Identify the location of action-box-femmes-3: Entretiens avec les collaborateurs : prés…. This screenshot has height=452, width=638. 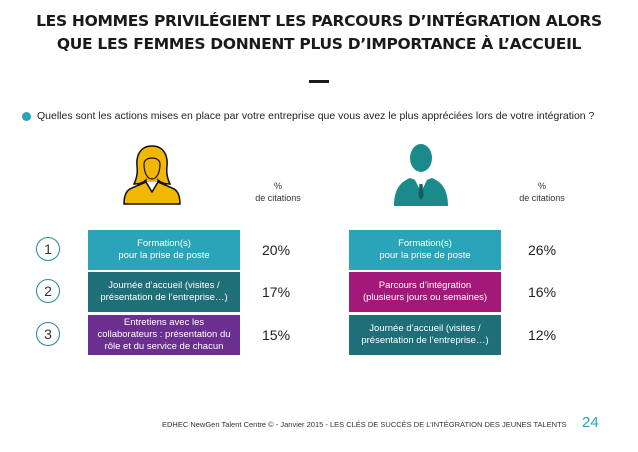
(164, 335).